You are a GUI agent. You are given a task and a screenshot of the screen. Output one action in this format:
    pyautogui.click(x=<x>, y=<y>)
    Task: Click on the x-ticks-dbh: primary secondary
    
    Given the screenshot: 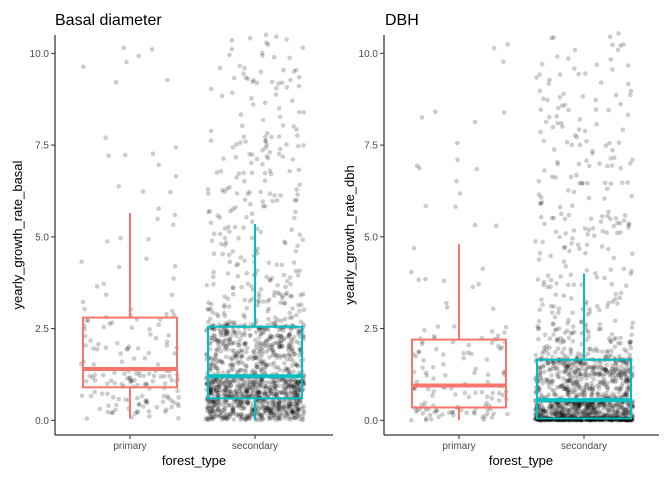 What is the action you would take?
    pyautogui.click(x=524, y=443)
    